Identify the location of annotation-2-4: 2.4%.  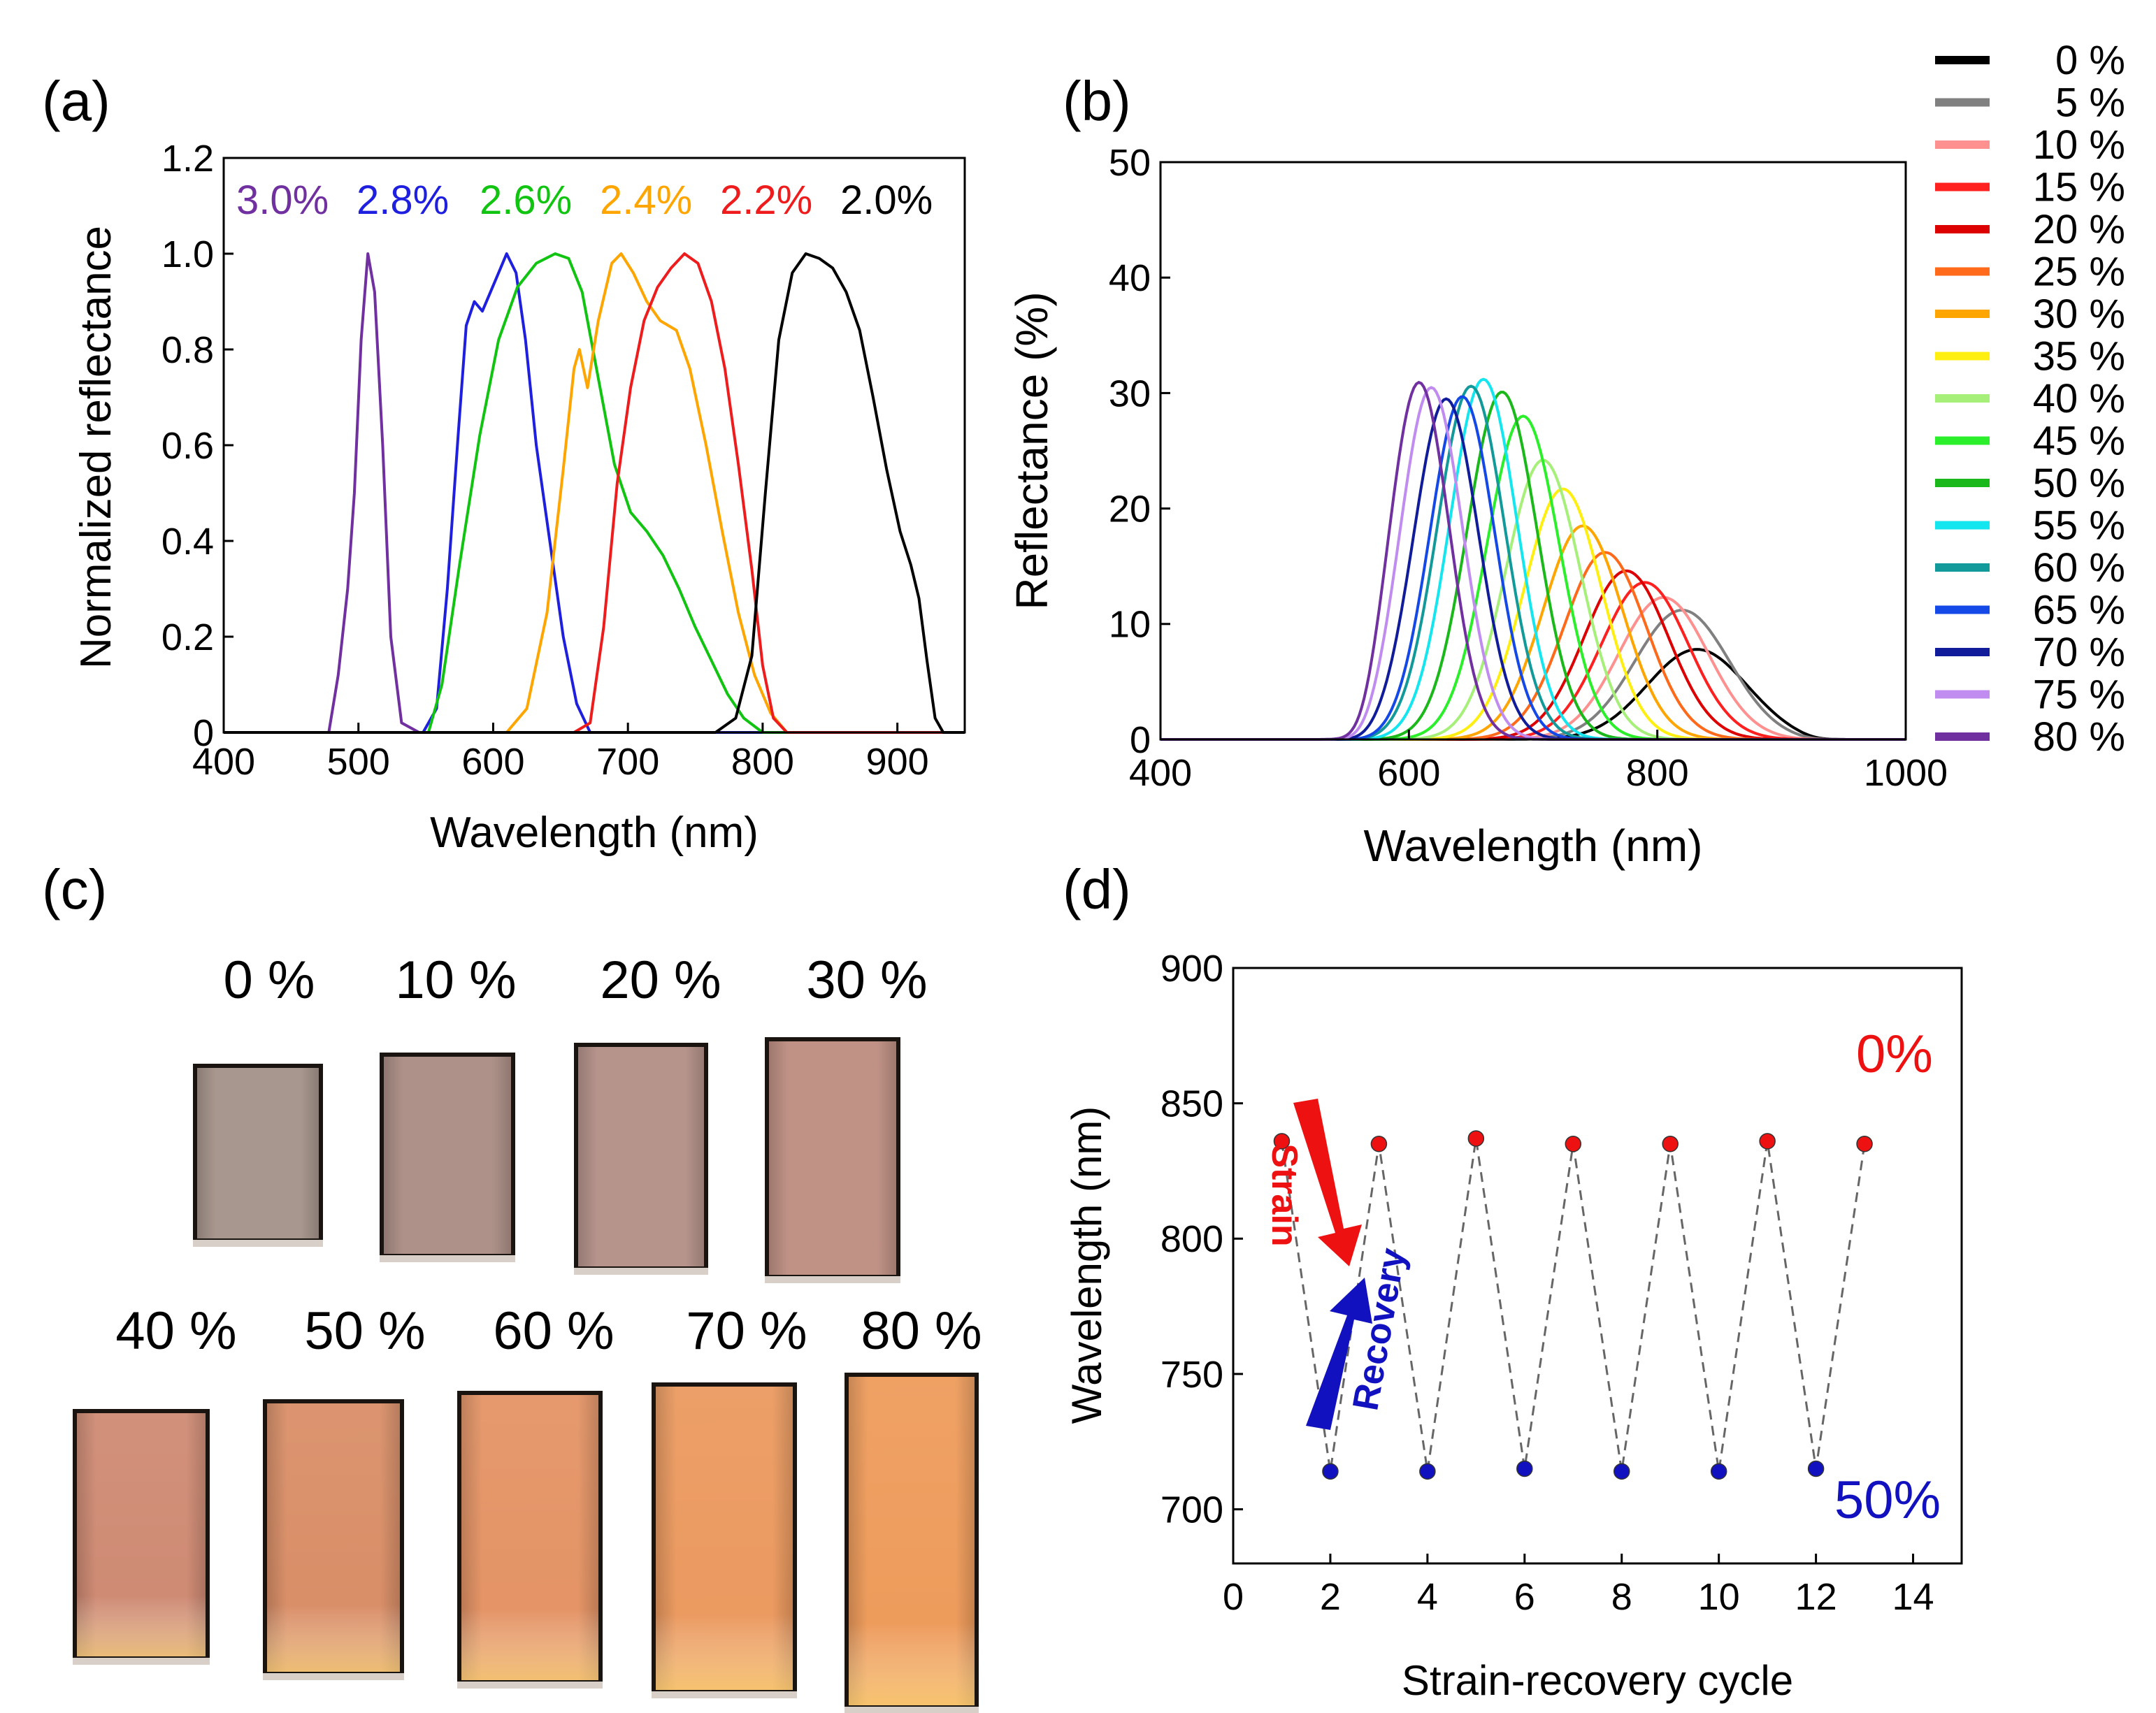
(646, 200).